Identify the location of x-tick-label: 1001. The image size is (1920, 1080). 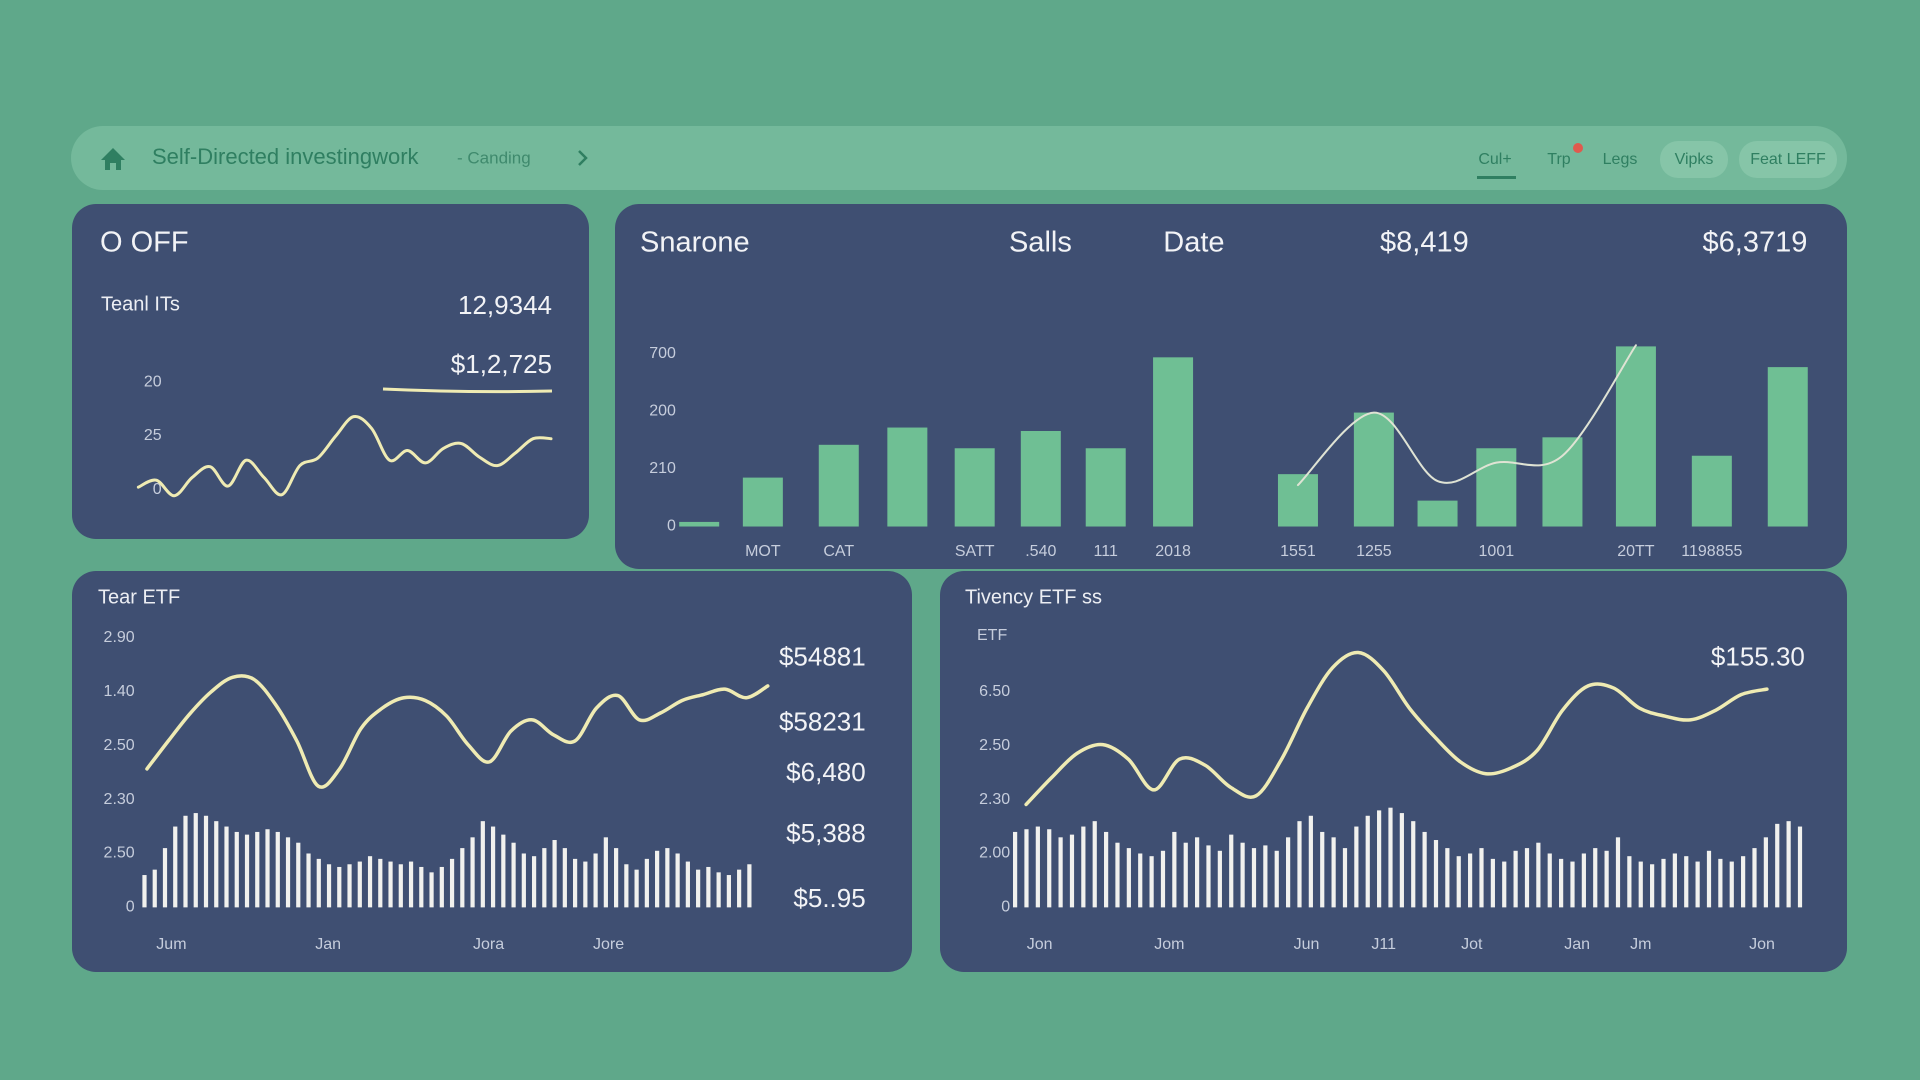
(1497, 551).